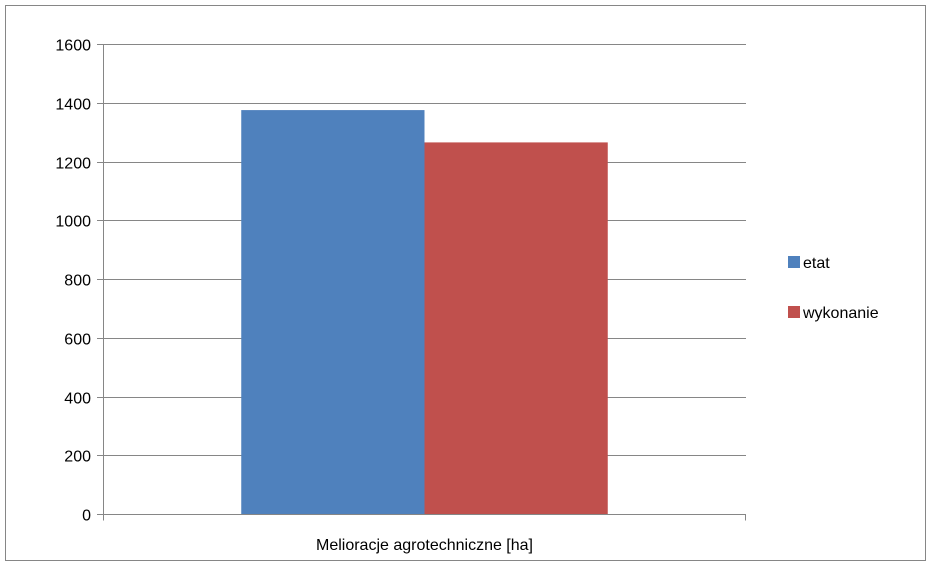 The width and height of the screenshot is (935, 573). What do you see at coordinates (840, 313) in the screenshot?
I see `legend-label-wykonanie: wykonanie` at bounding box center [840, 313].